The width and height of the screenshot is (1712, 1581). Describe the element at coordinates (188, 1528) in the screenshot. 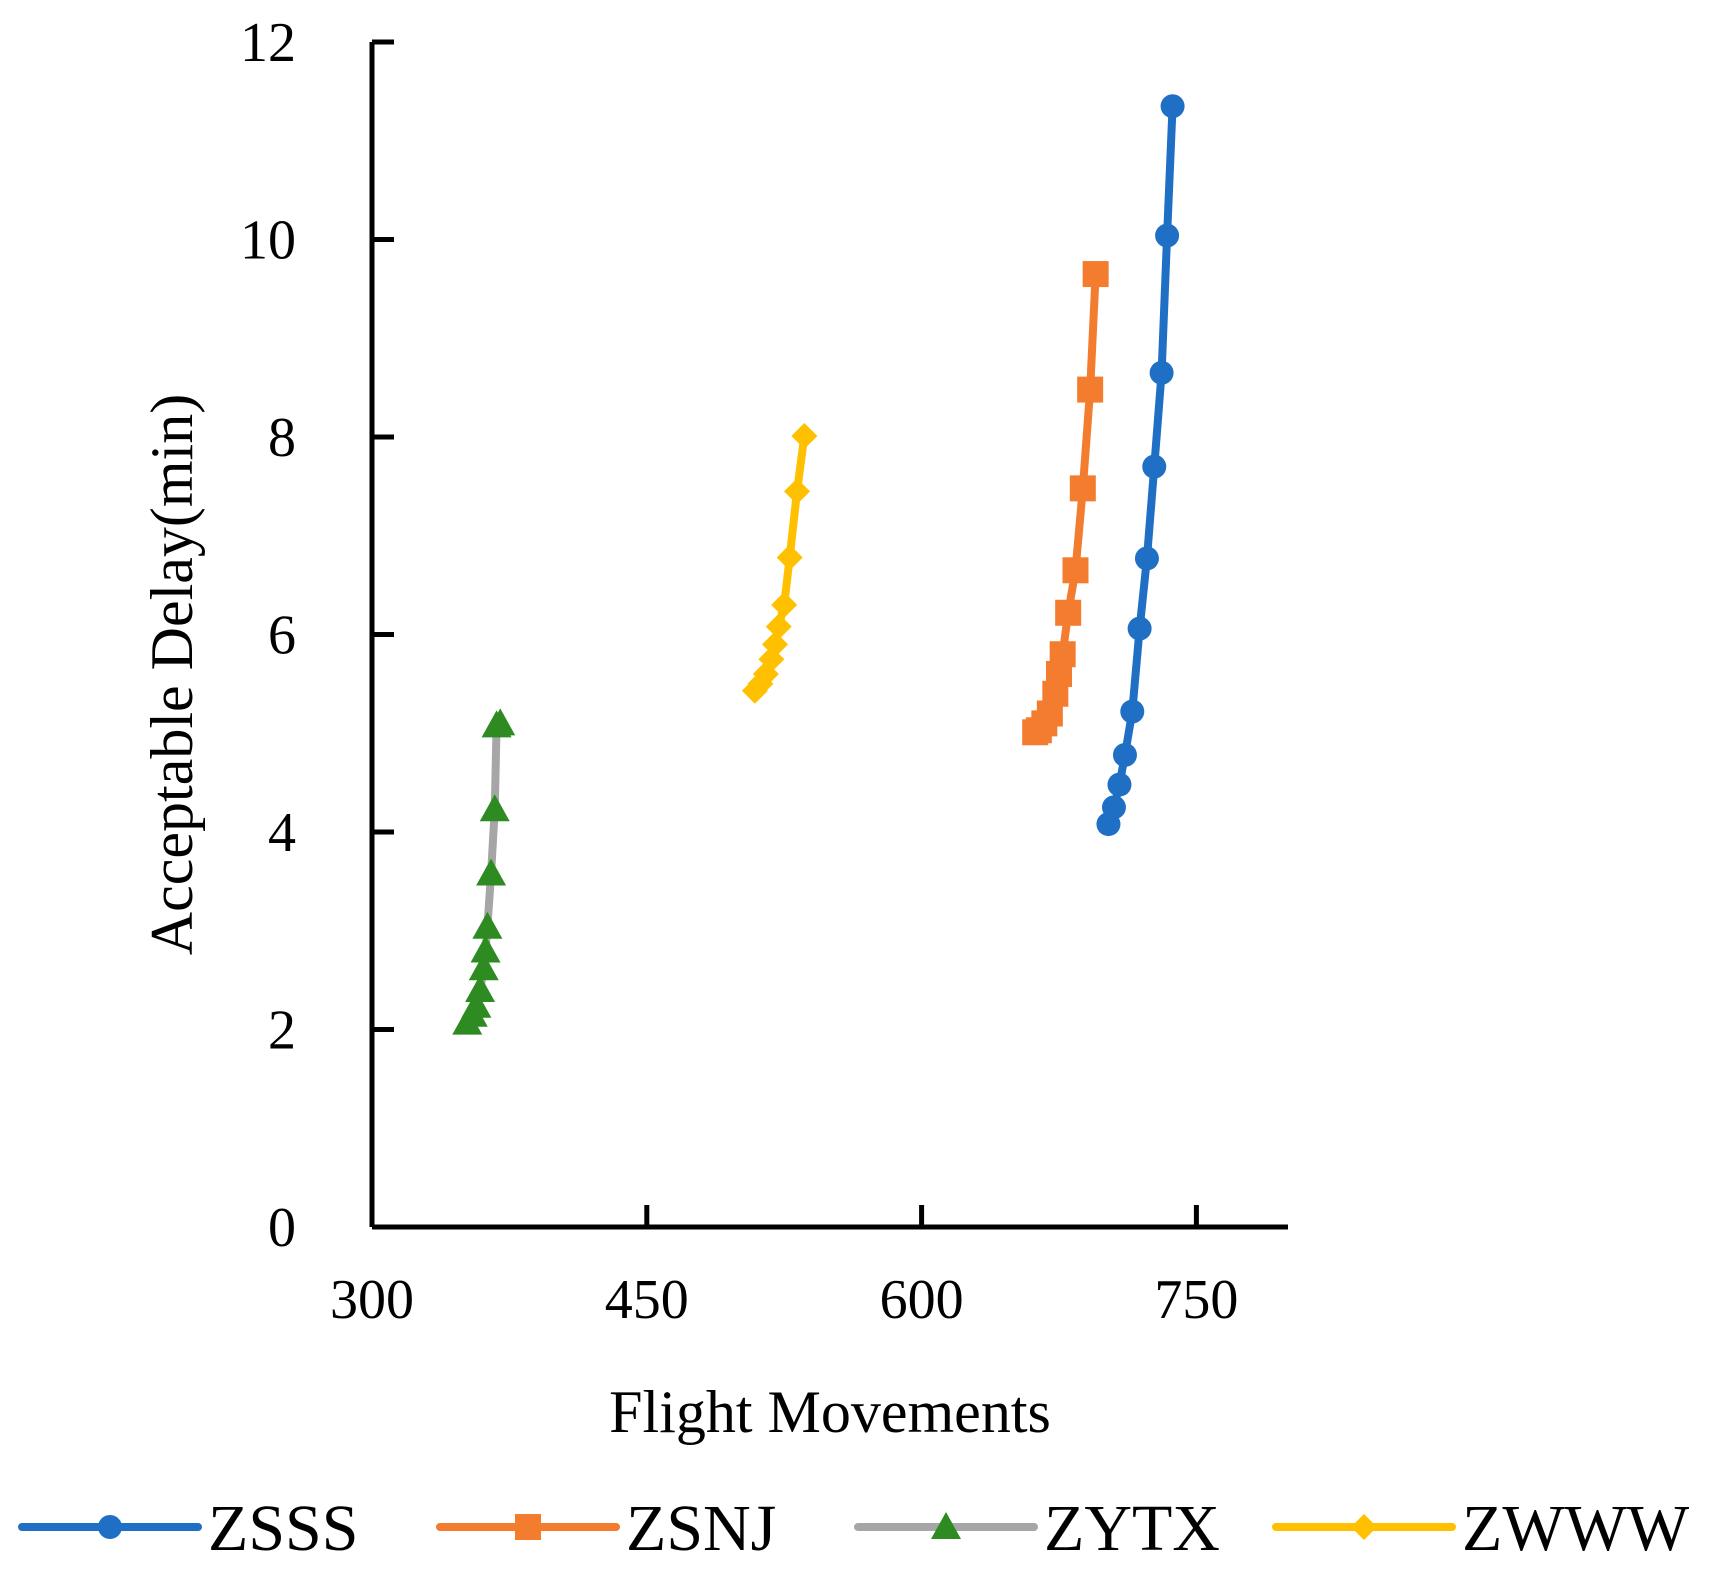

I see `legend-item-zsss: ZSSS` at that location.